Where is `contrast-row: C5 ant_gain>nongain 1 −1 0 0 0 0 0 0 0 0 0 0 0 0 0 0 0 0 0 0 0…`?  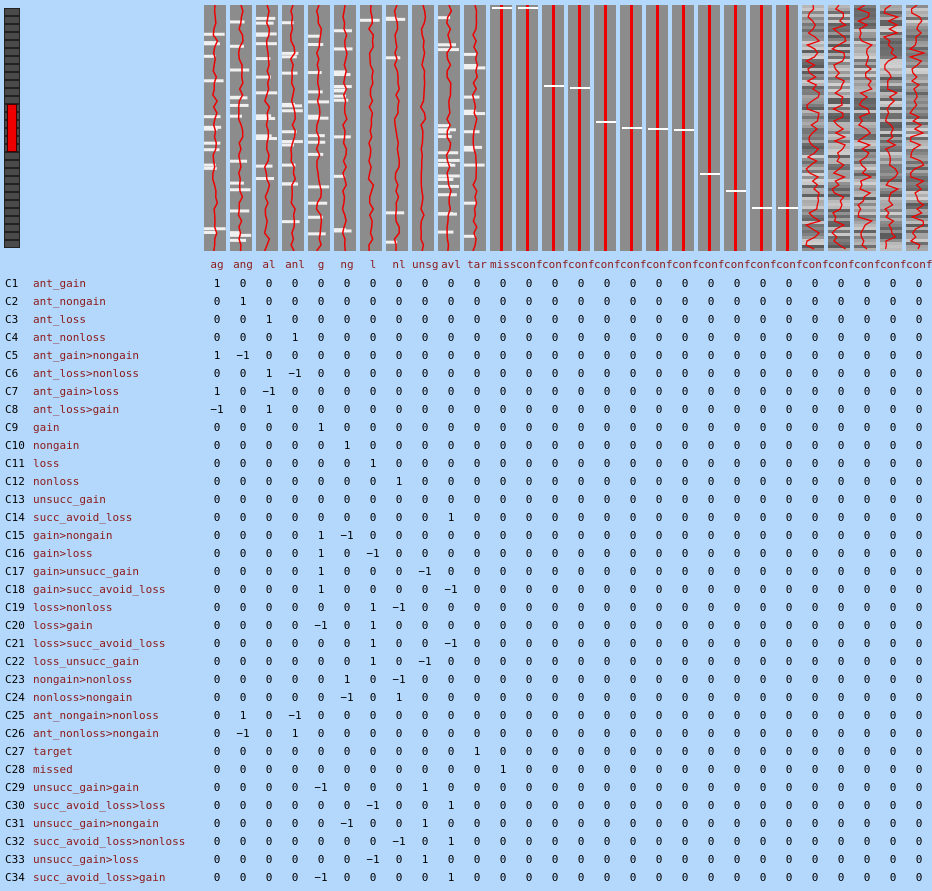
contrast-row: C5 ant_gain>nongain 1 −1 0 0 0 0 0 0 0 0 0 0 0 0 0 0 0 0 0 0 0… is located at coordinates (466, 356).